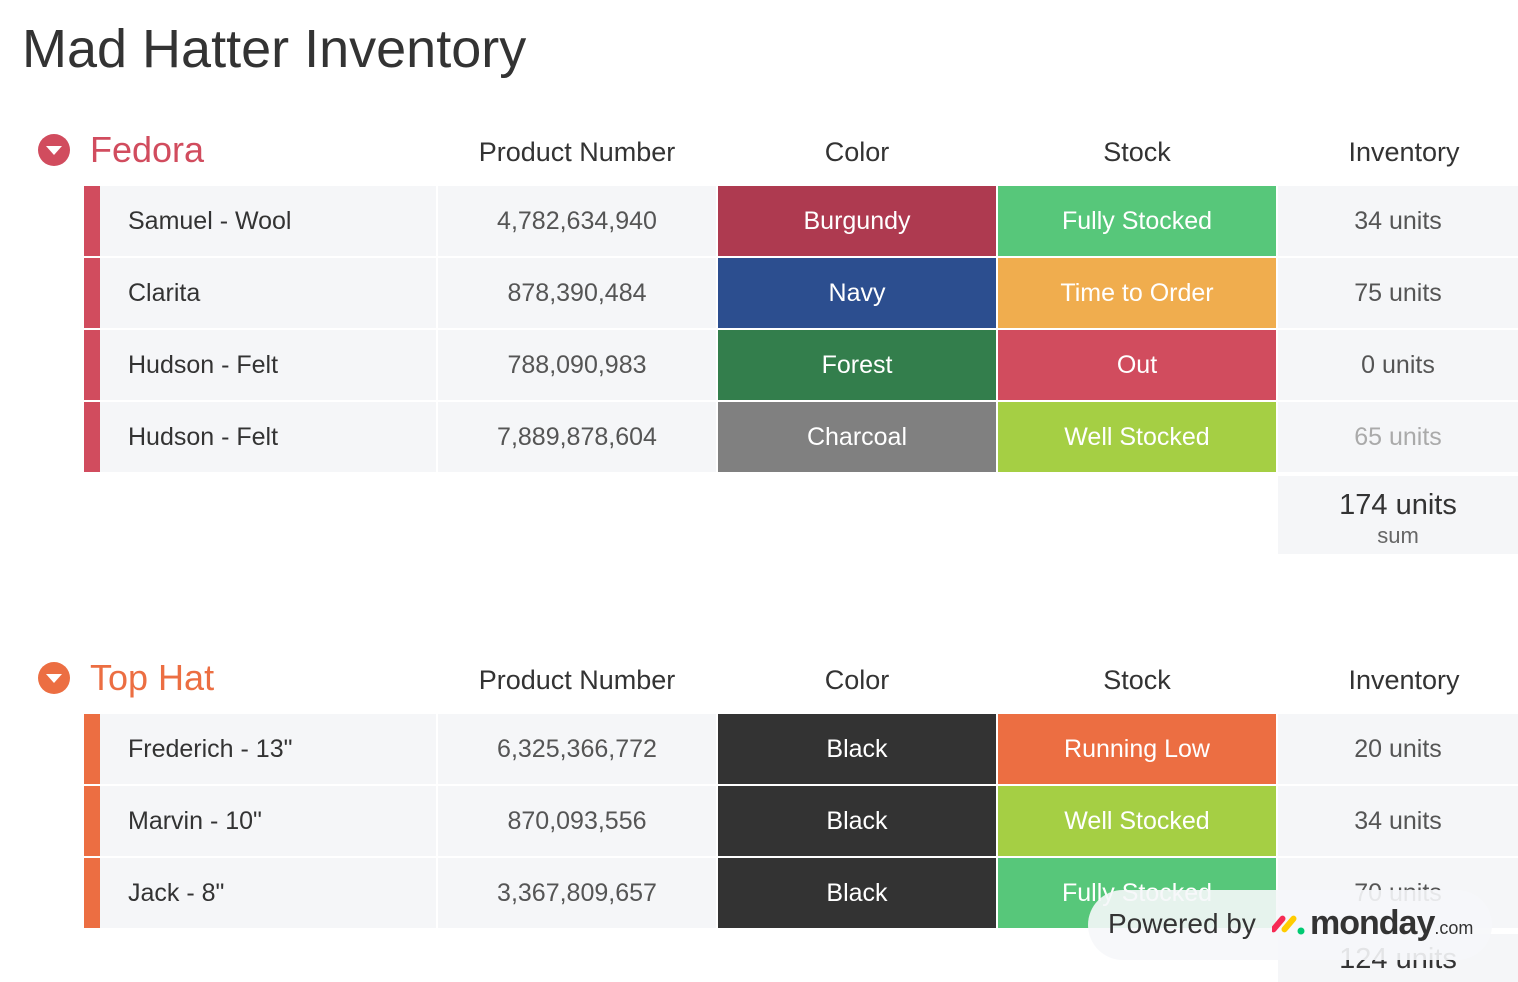  I want to click on item-name-cell: Frederich - 13", so click(268, 749).